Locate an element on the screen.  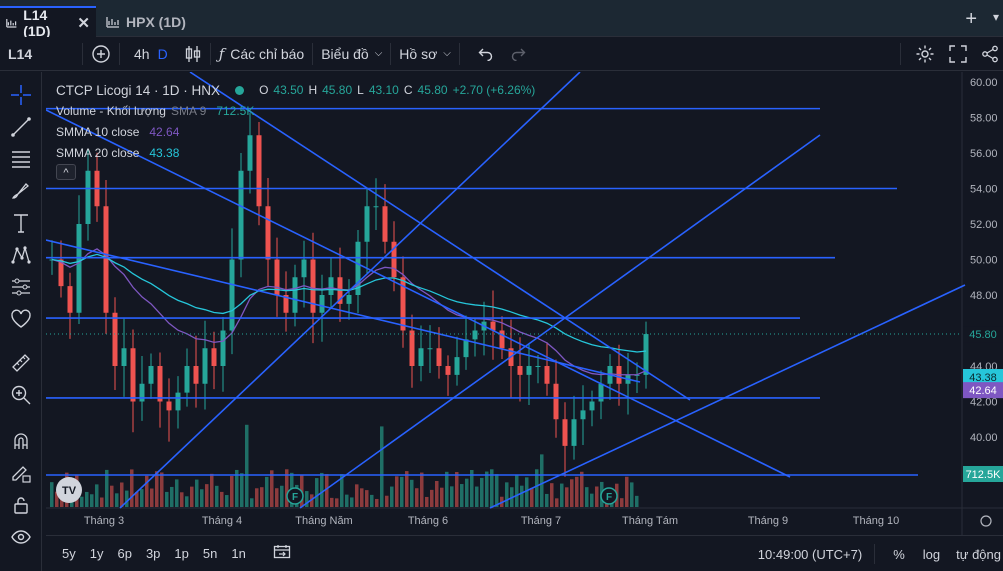
tab-strip: L14 (1D) ✕ HPX (1D) + ▾ is located at coordinates (501, 19).